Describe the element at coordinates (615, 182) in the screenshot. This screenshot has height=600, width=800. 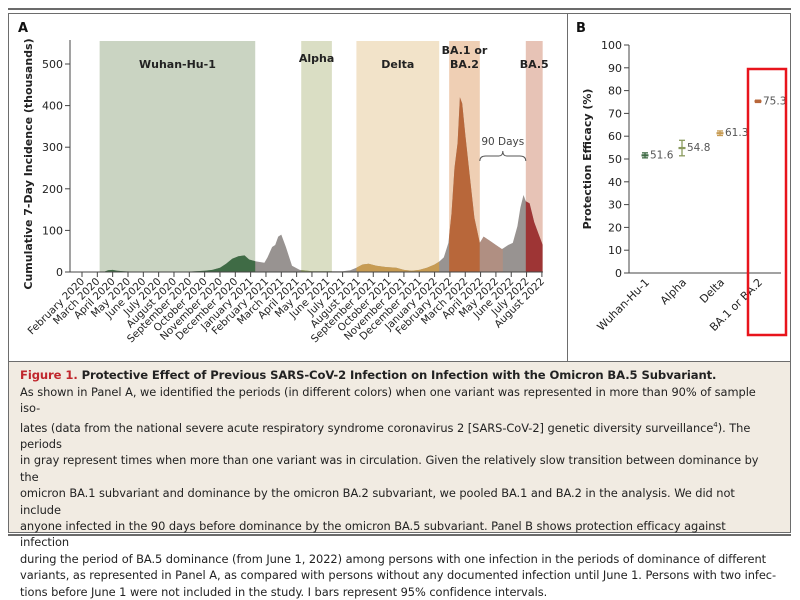
I see `y-tick-label: 40` at that location.